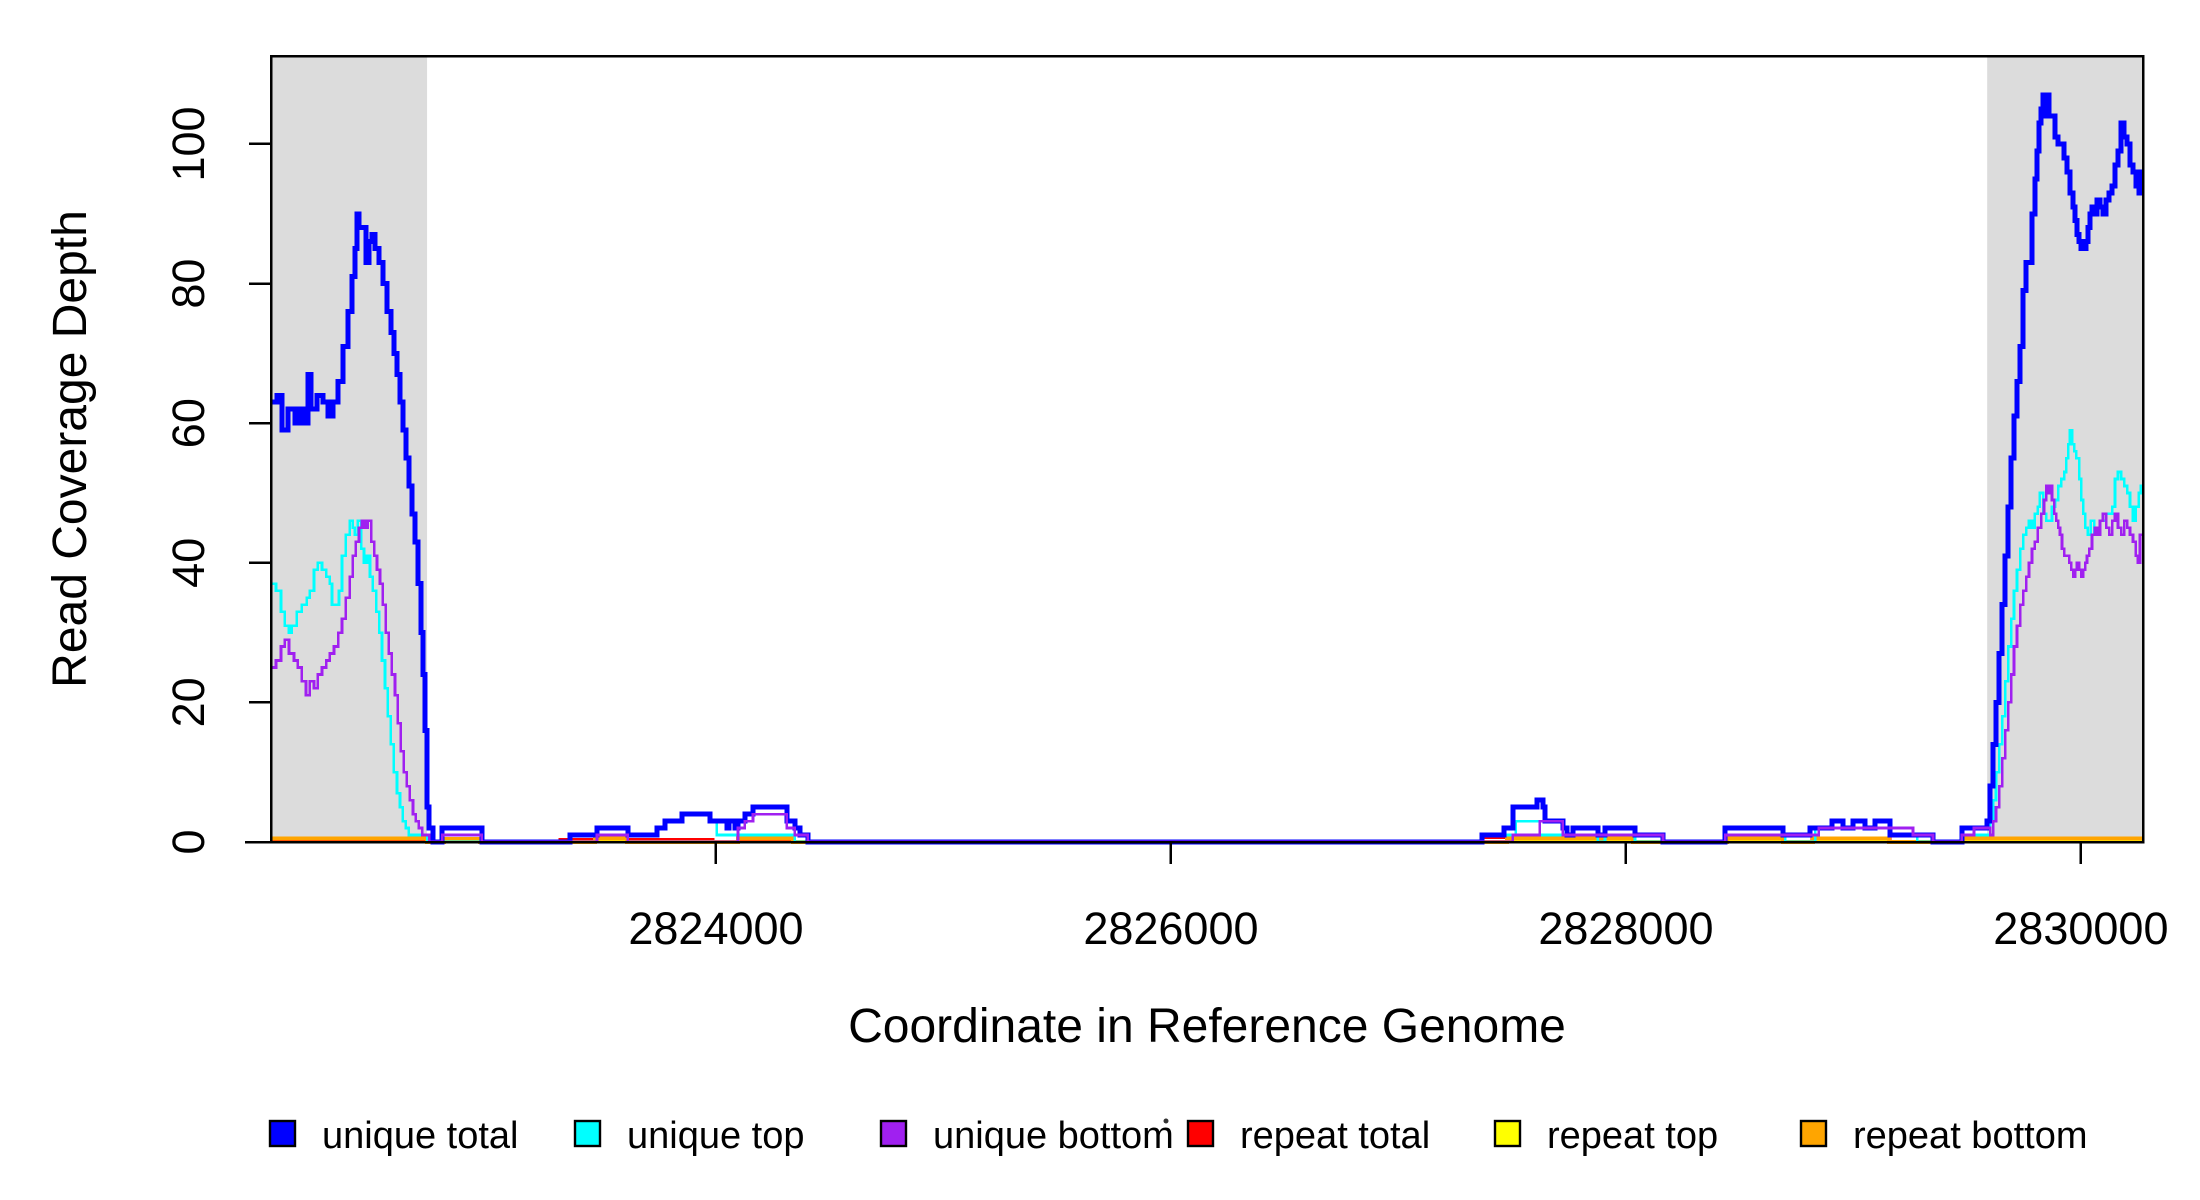  I want to click on legend-swatch-repeat-top, so click(1507, 1133).